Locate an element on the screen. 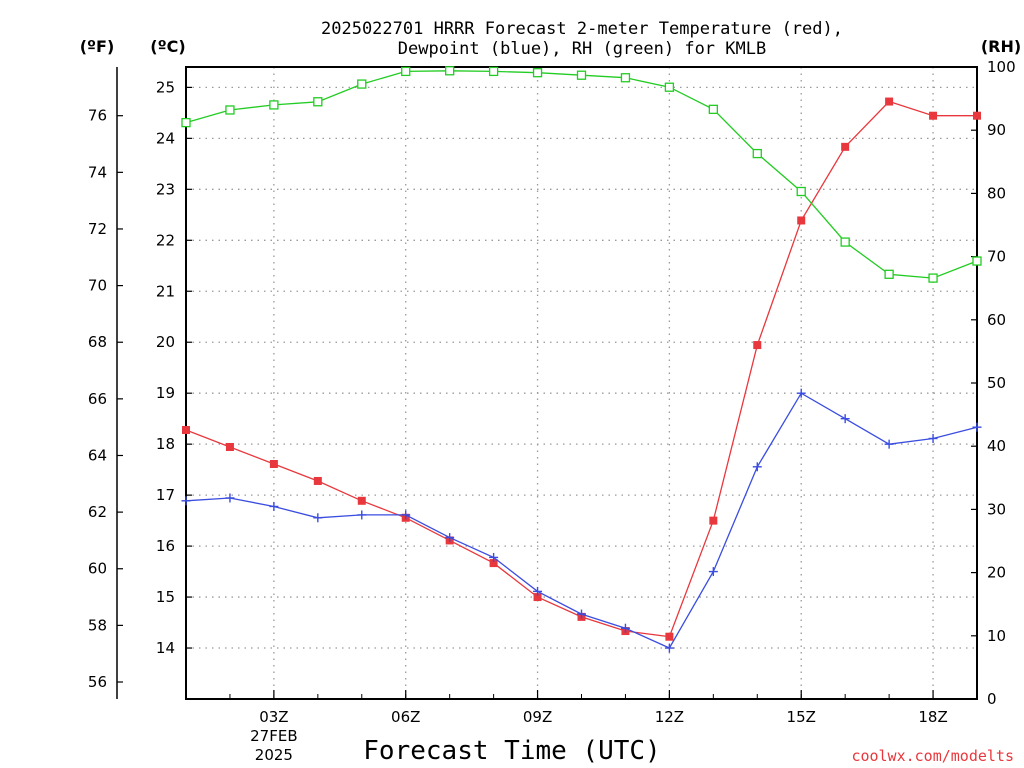 This screenshot has height=768, width=1024. fahrenheit-tick-label: 70 is located at coordinates (97, 286).